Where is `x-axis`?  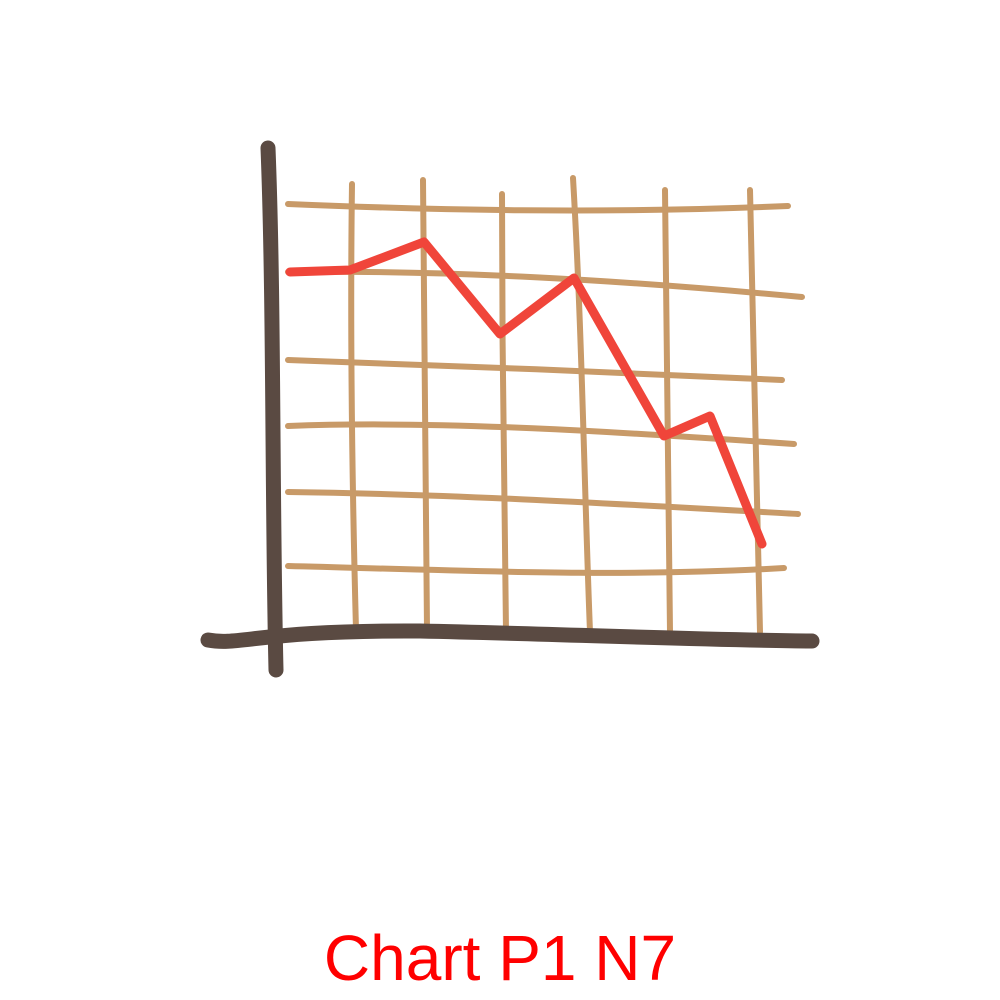 x-axis is located at coordinates (510, 636).